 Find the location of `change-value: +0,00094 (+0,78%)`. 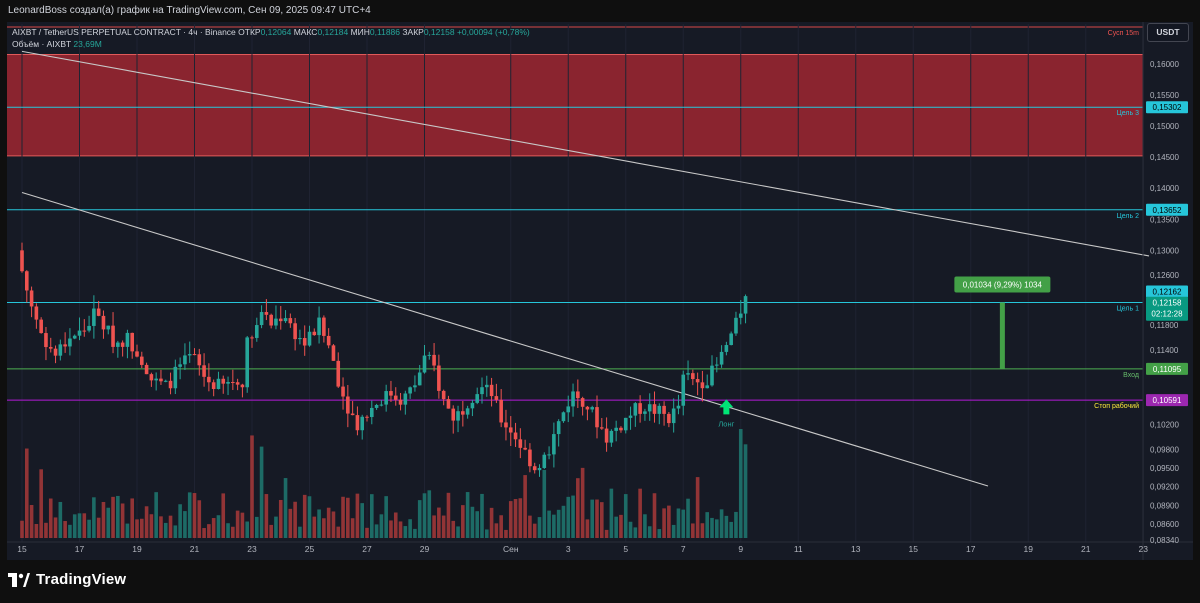

change-value: +0,00094 (+0,78%) is located at coordinates (493, 32).